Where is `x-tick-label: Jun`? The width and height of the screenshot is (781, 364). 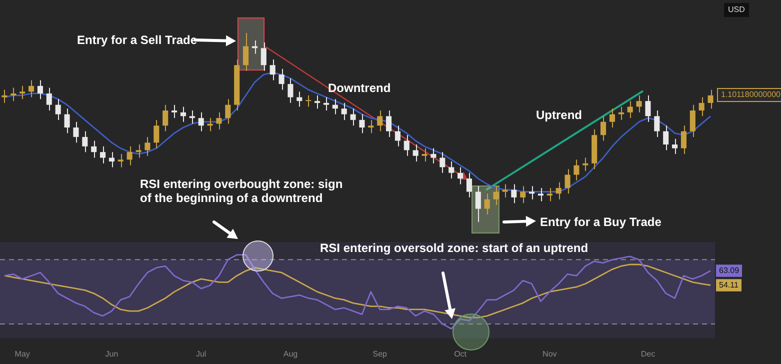 x-tick-label: Jun is located at coordinates (111, 353).